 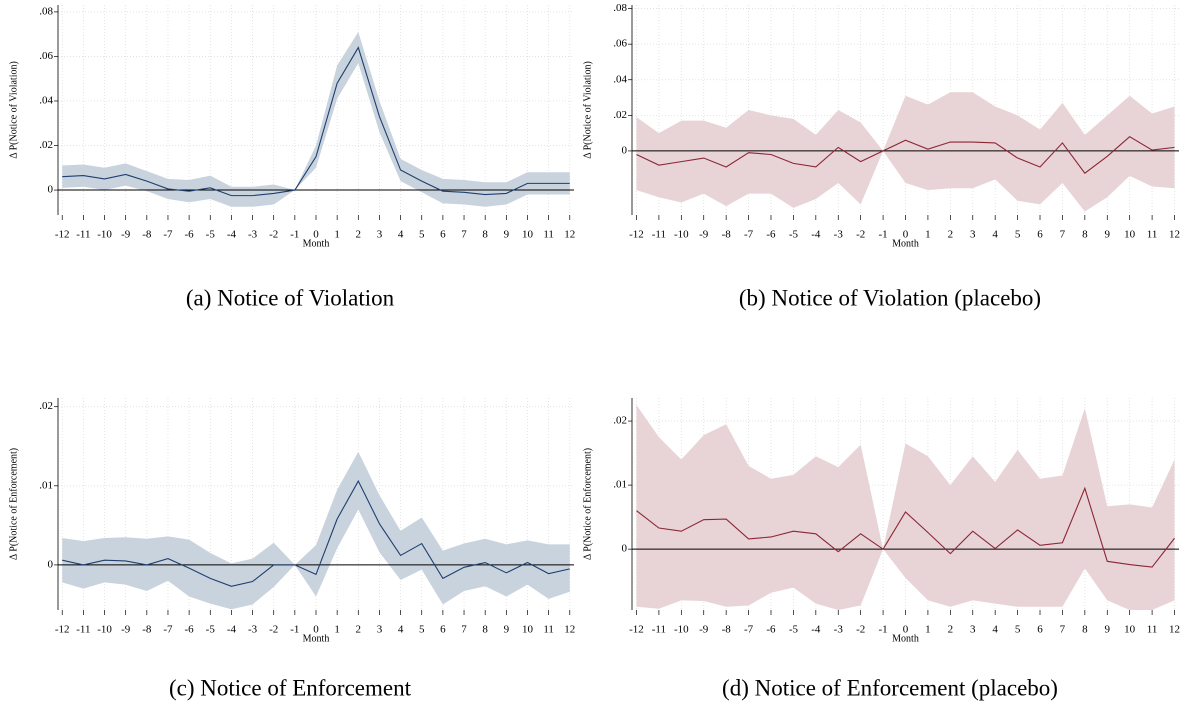 What do you see at coordinates (905, 243) in the screenshot?
I see `x-axis-label: Month` at bounding box center [905, 243].